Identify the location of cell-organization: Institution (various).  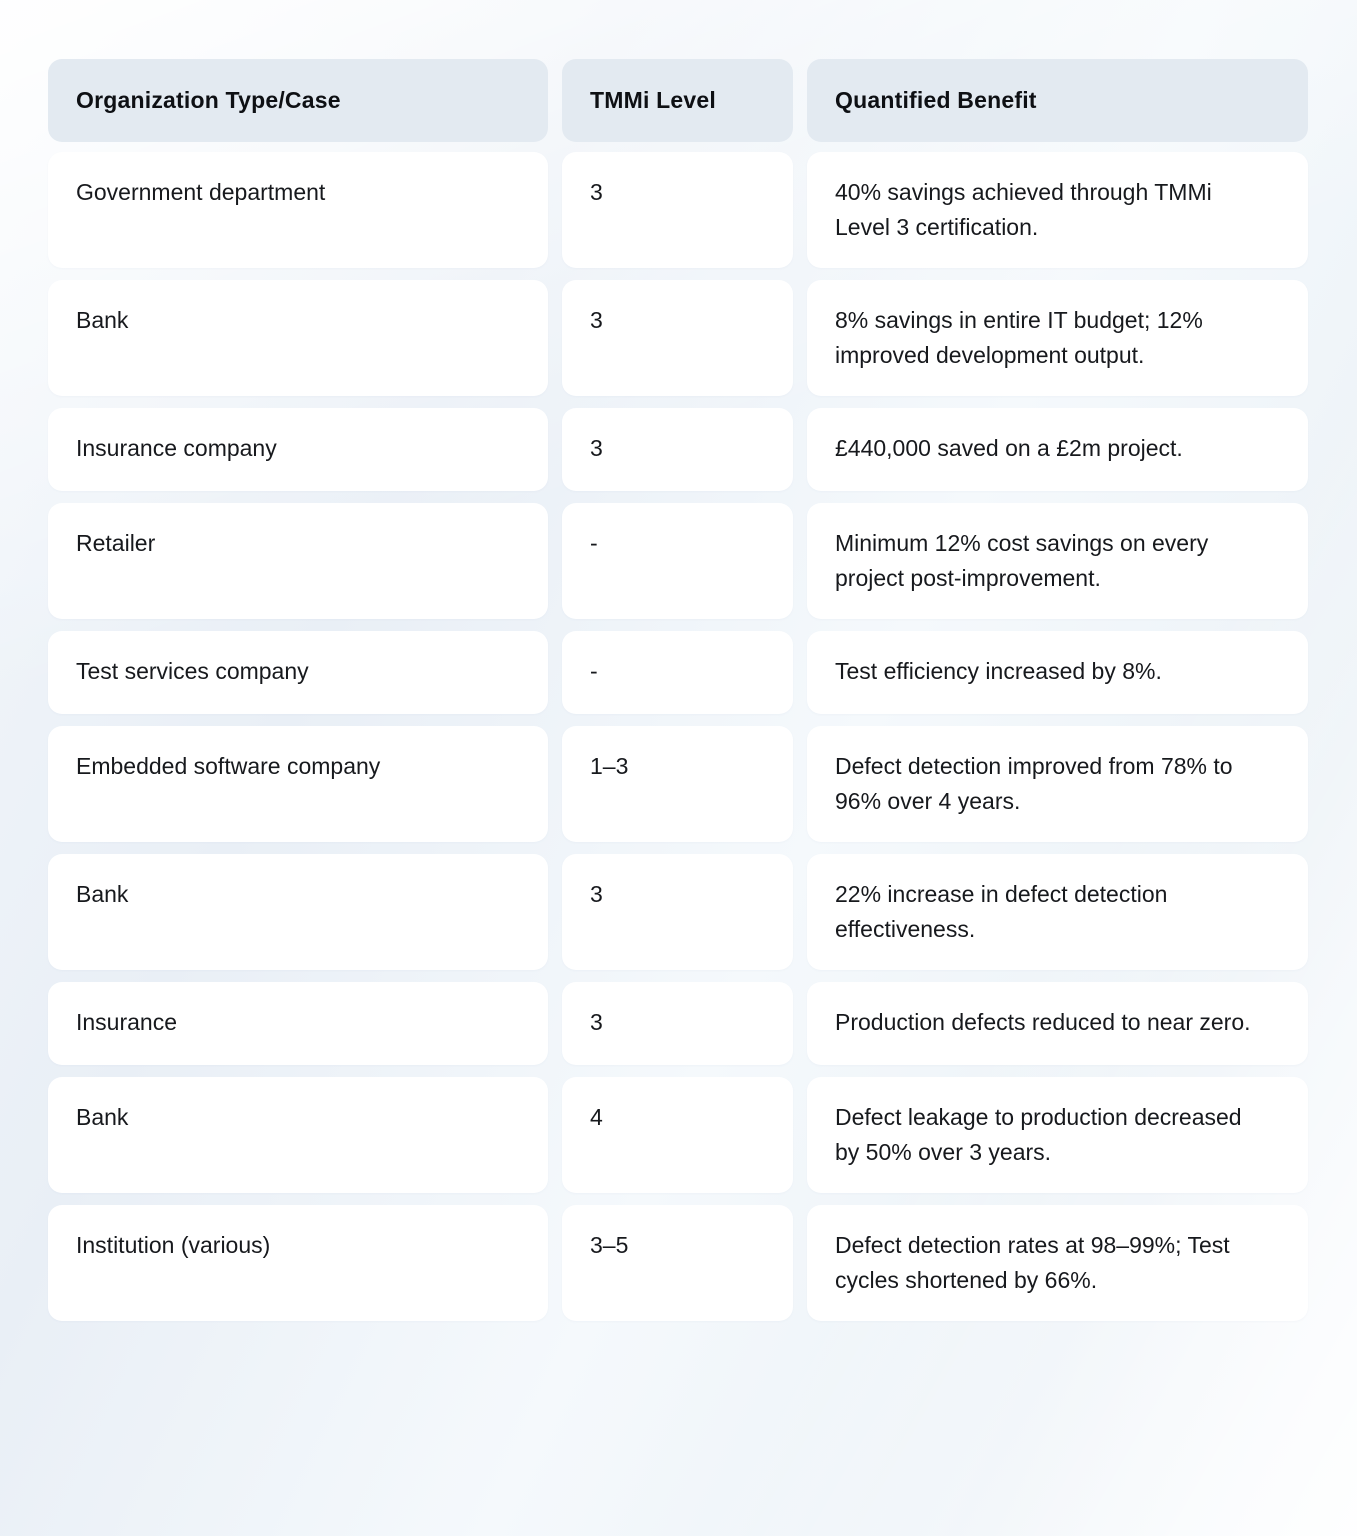
(298, 1263).